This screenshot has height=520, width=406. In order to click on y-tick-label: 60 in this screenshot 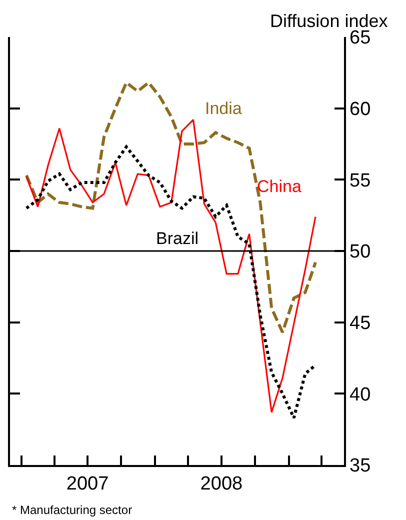, I will do `click(360, 109)`.